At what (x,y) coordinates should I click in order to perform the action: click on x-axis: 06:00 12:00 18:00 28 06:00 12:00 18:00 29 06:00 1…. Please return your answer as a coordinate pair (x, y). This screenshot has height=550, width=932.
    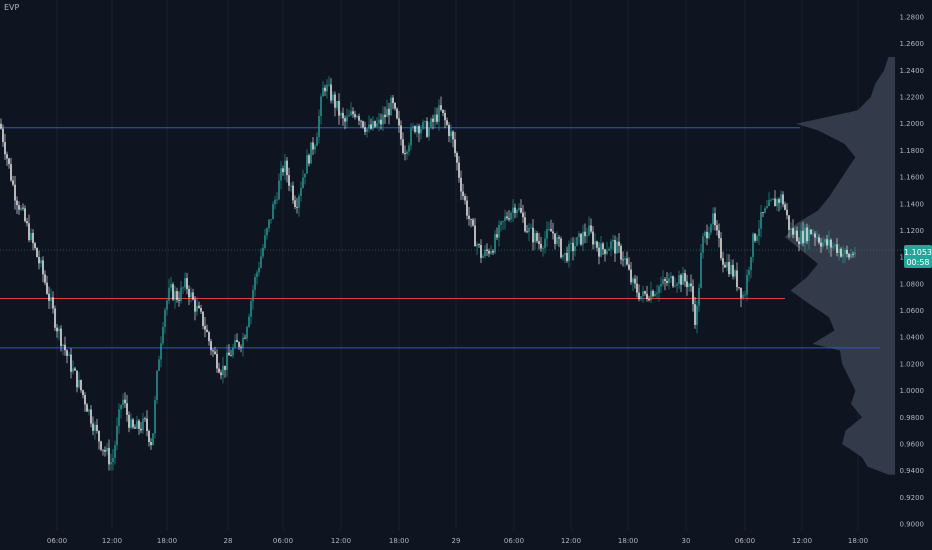
    Looking at the image, I should click on (457, 541).